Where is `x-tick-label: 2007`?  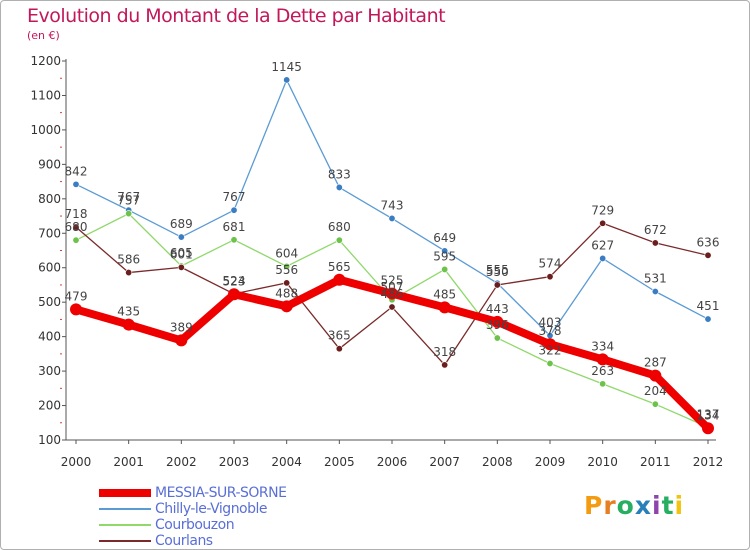 x-tick-label: 2007 is located at coordinates (444, 462).